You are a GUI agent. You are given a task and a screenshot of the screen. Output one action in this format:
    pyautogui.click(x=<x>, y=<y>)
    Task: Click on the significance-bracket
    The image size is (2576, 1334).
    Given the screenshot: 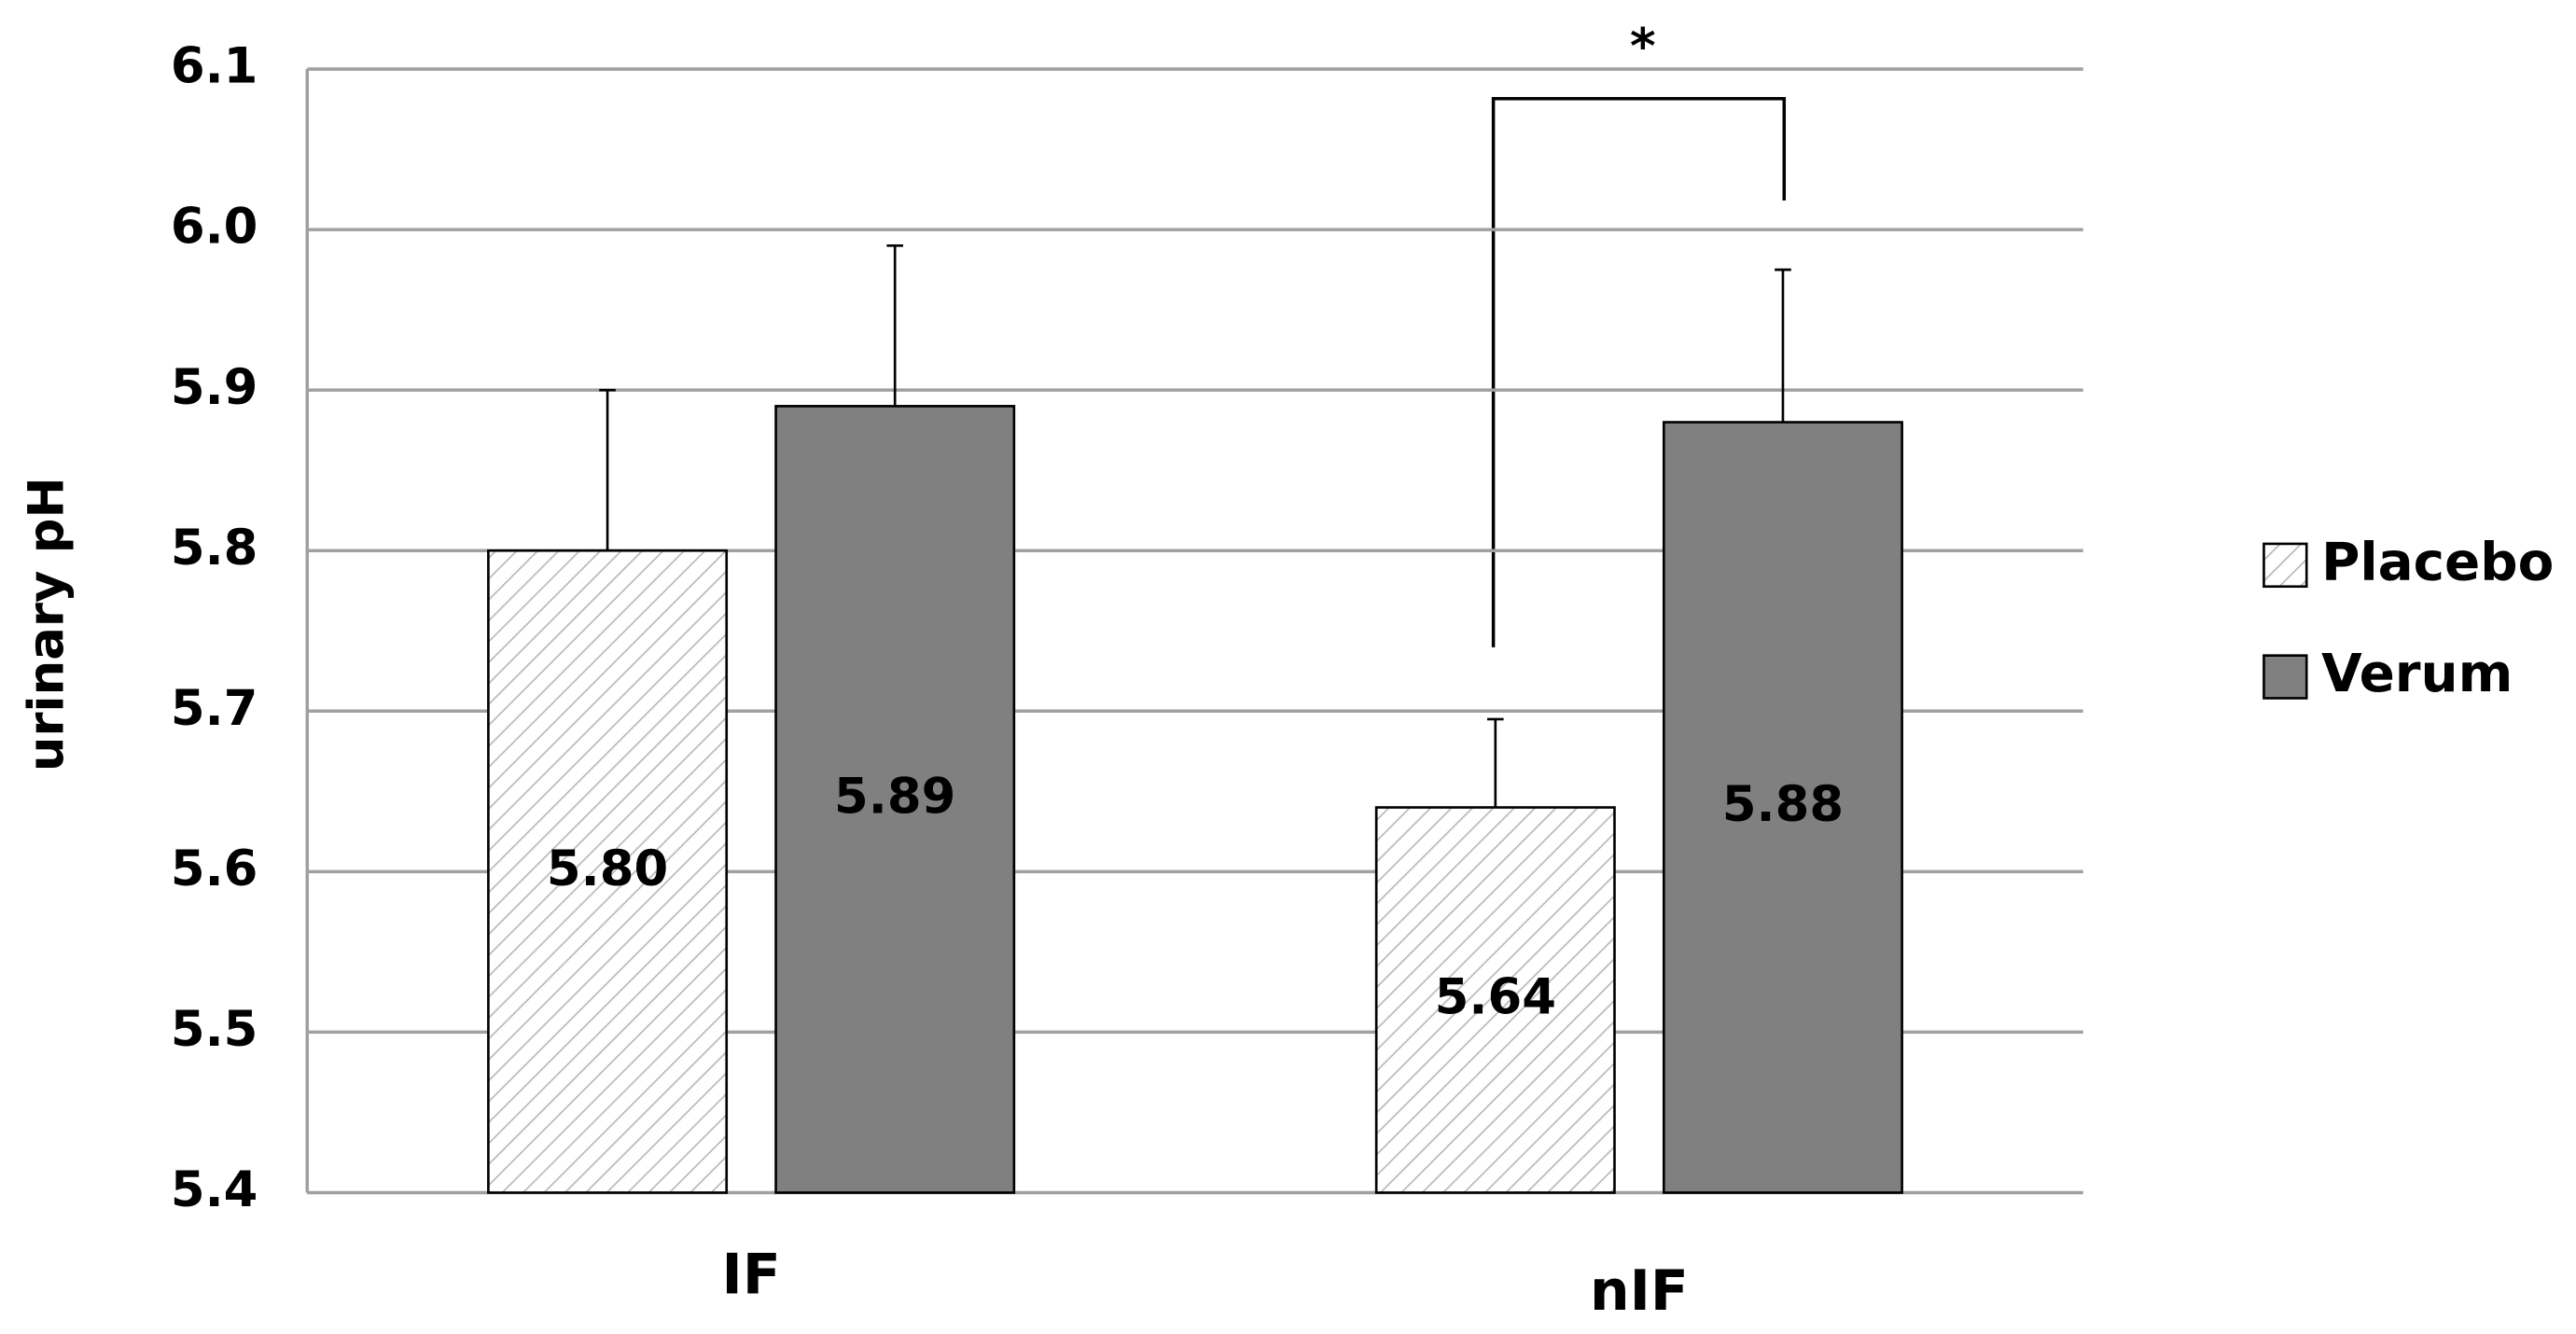 What is the action you would take?
    pyautogui.click(x=1639, y=372)
    